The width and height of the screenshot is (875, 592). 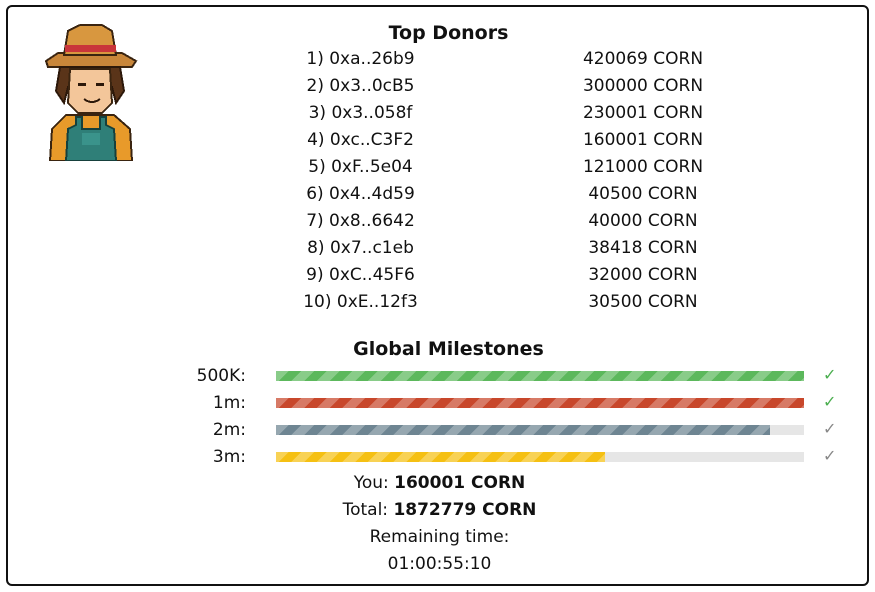 I want to click on donor-row: 5) 0xF..5e04 121000 CORN, so click(x=439, y=170).